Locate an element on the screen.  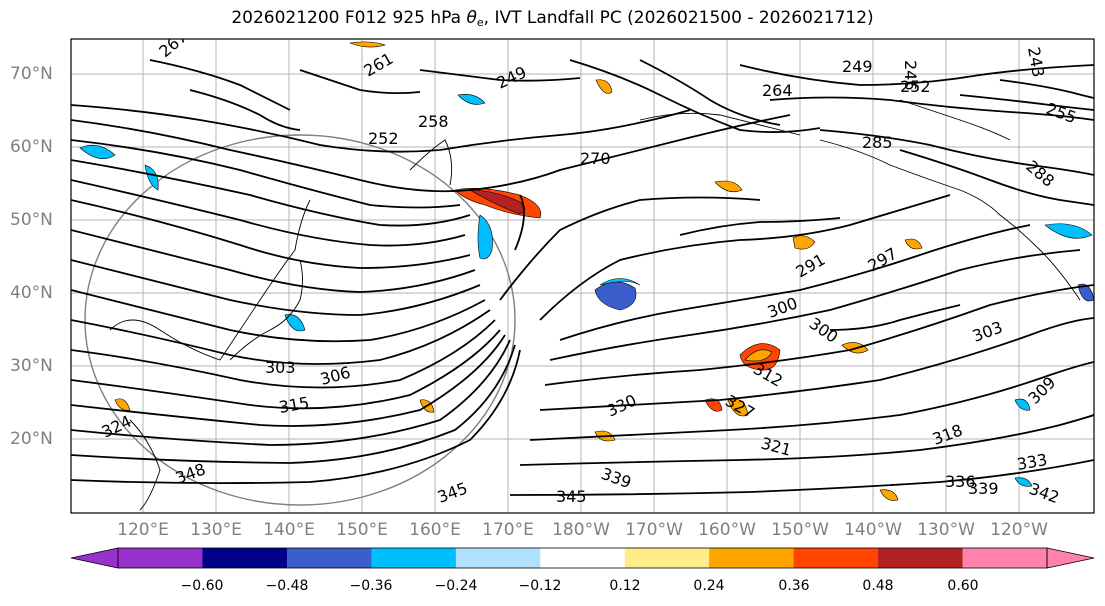
contour-label: 264 is located at coordinates (777, 90).